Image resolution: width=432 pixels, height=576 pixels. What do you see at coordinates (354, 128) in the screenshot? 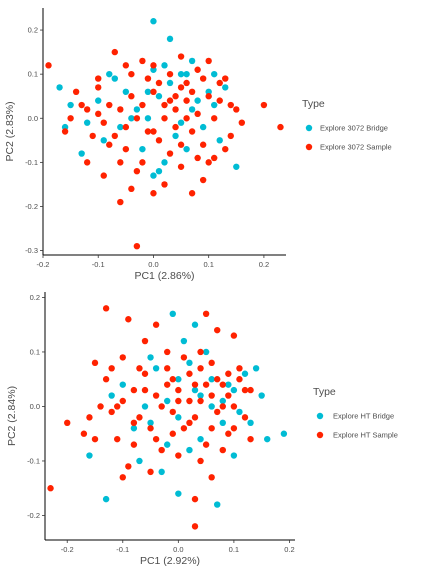
I see `legend-label: Explore 3072 Bridge` at bounding box center [354, 128].